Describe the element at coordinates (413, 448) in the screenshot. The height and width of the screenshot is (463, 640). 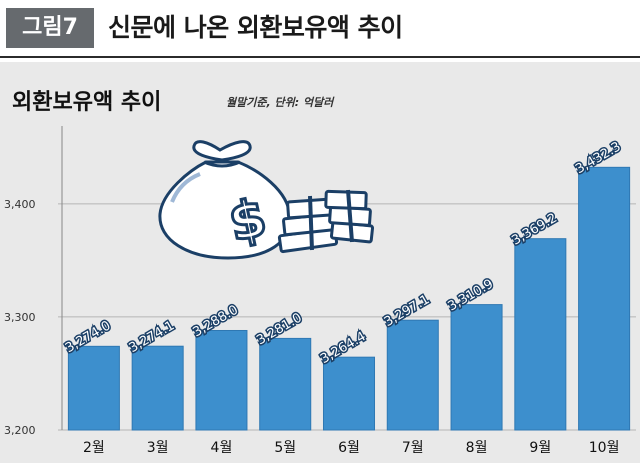
I see `x-tick-label: 7월` at that location.